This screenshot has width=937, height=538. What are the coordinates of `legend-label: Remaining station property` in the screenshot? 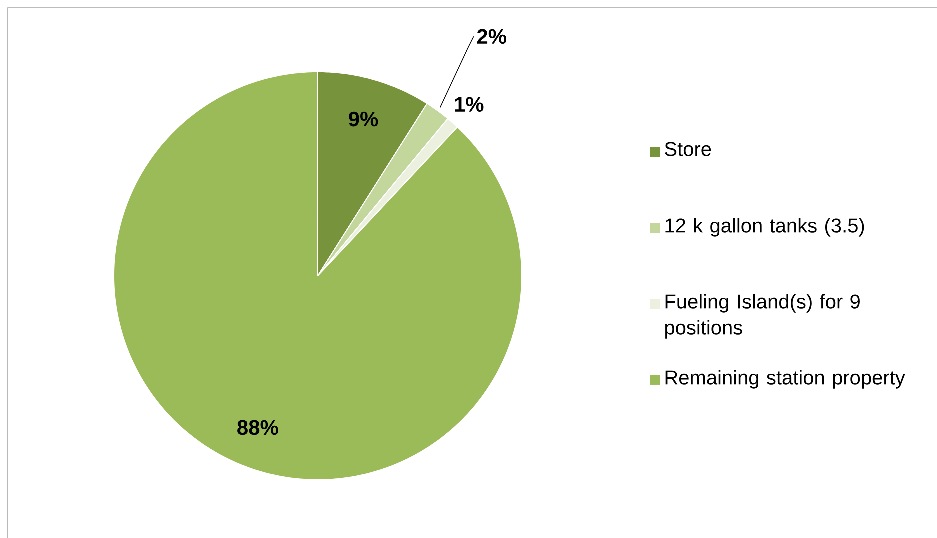 It's located at (786, 379).